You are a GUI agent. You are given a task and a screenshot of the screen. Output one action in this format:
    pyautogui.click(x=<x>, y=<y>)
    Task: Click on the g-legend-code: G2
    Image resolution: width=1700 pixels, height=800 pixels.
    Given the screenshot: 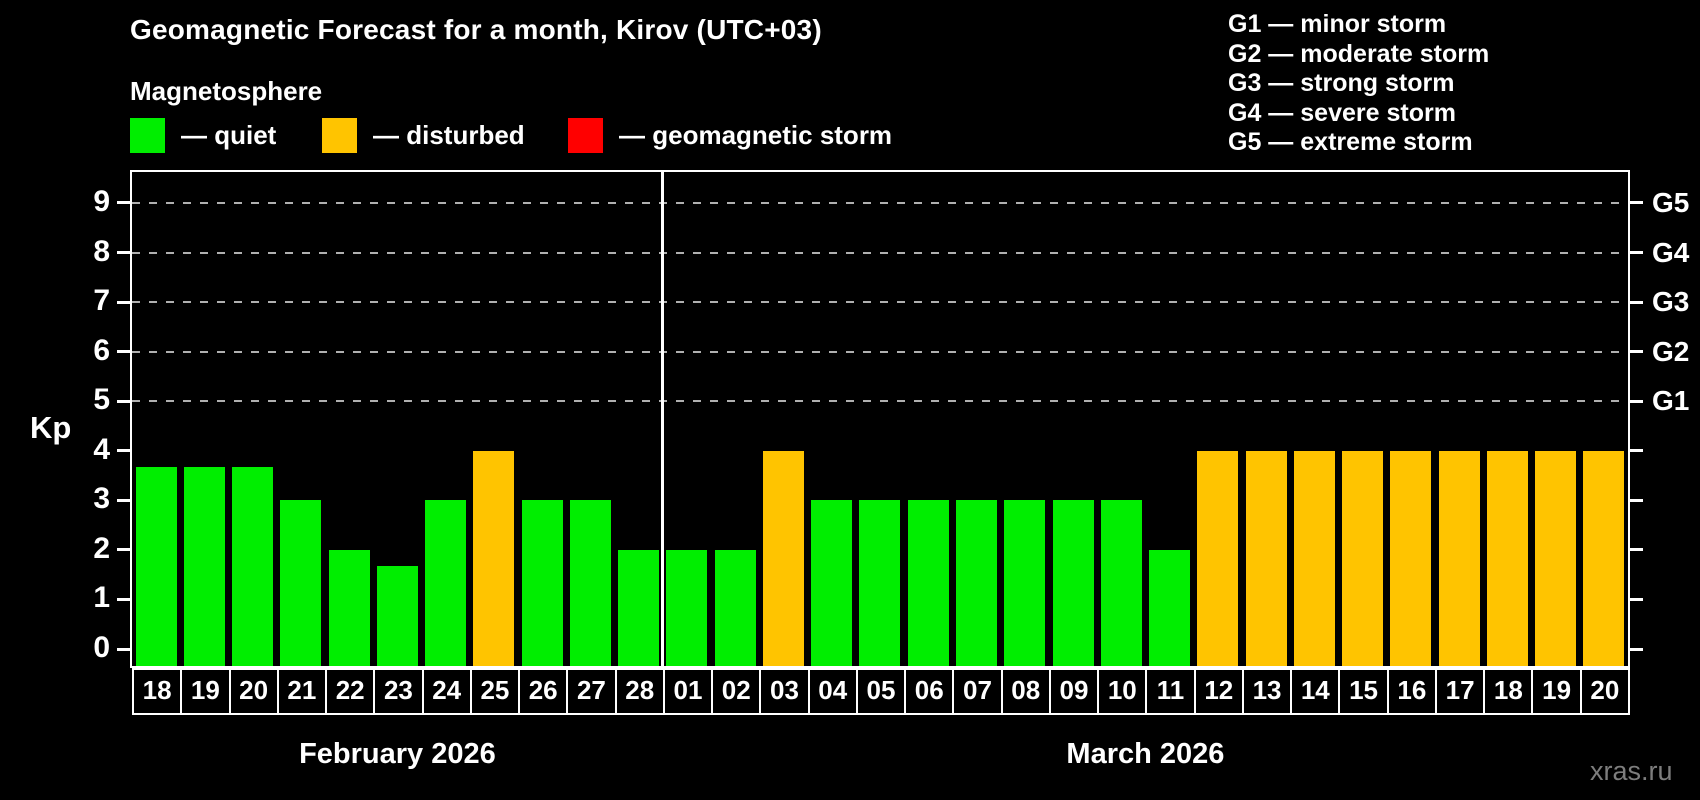 What is the action you would take?
    pyautogui.click(x=1245, y=53)
    